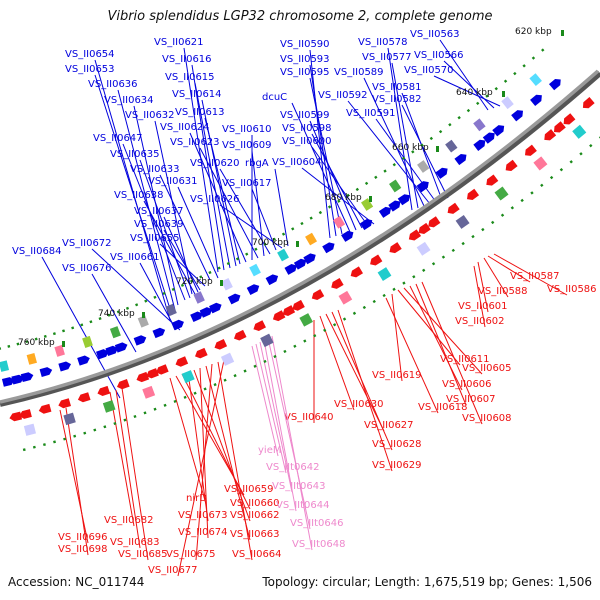 The width and height of the screenshot is (600, 600). What do you see at coordinates (397, 444) in the screenshot?
I see `reverse-gene-label: VS_II0628` at bounding box center [397, 444].